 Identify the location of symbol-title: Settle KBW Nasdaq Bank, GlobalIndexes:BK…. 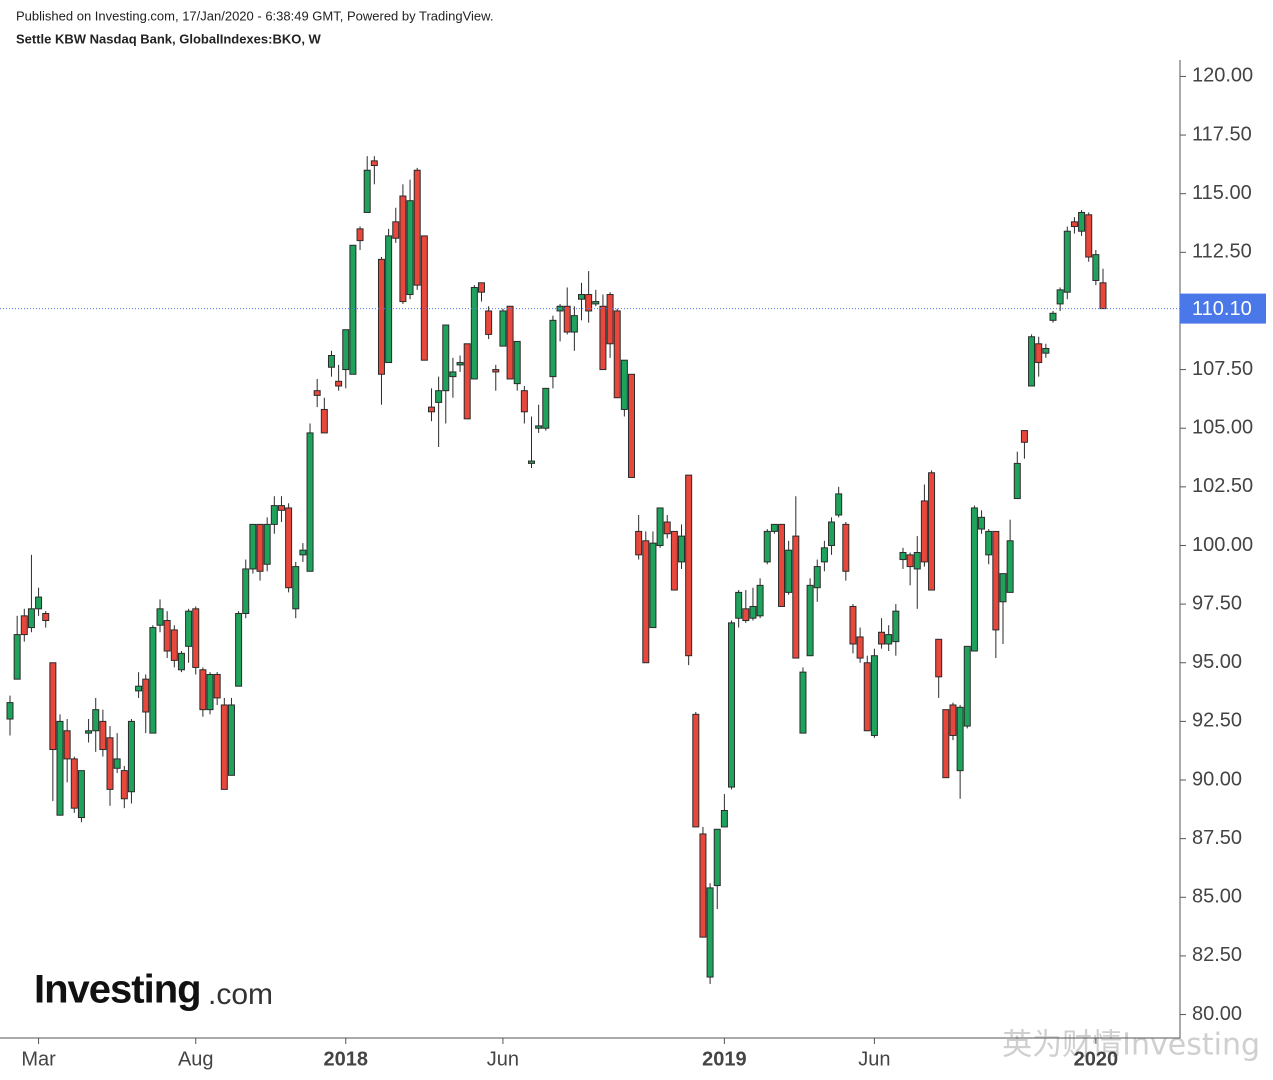
(169, 38).